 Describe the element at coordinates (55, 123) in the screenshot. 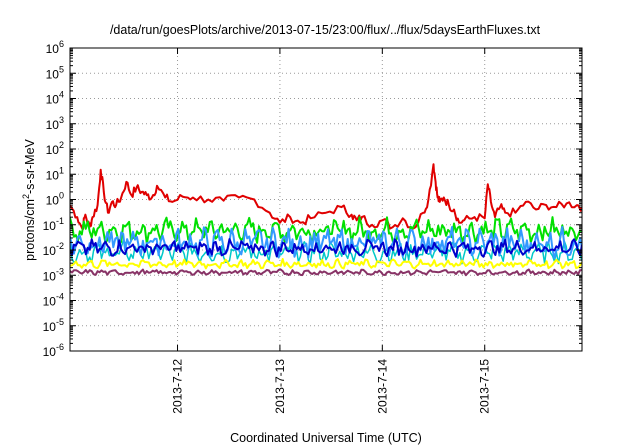

I see `y-tick-label: 10³` at that location.